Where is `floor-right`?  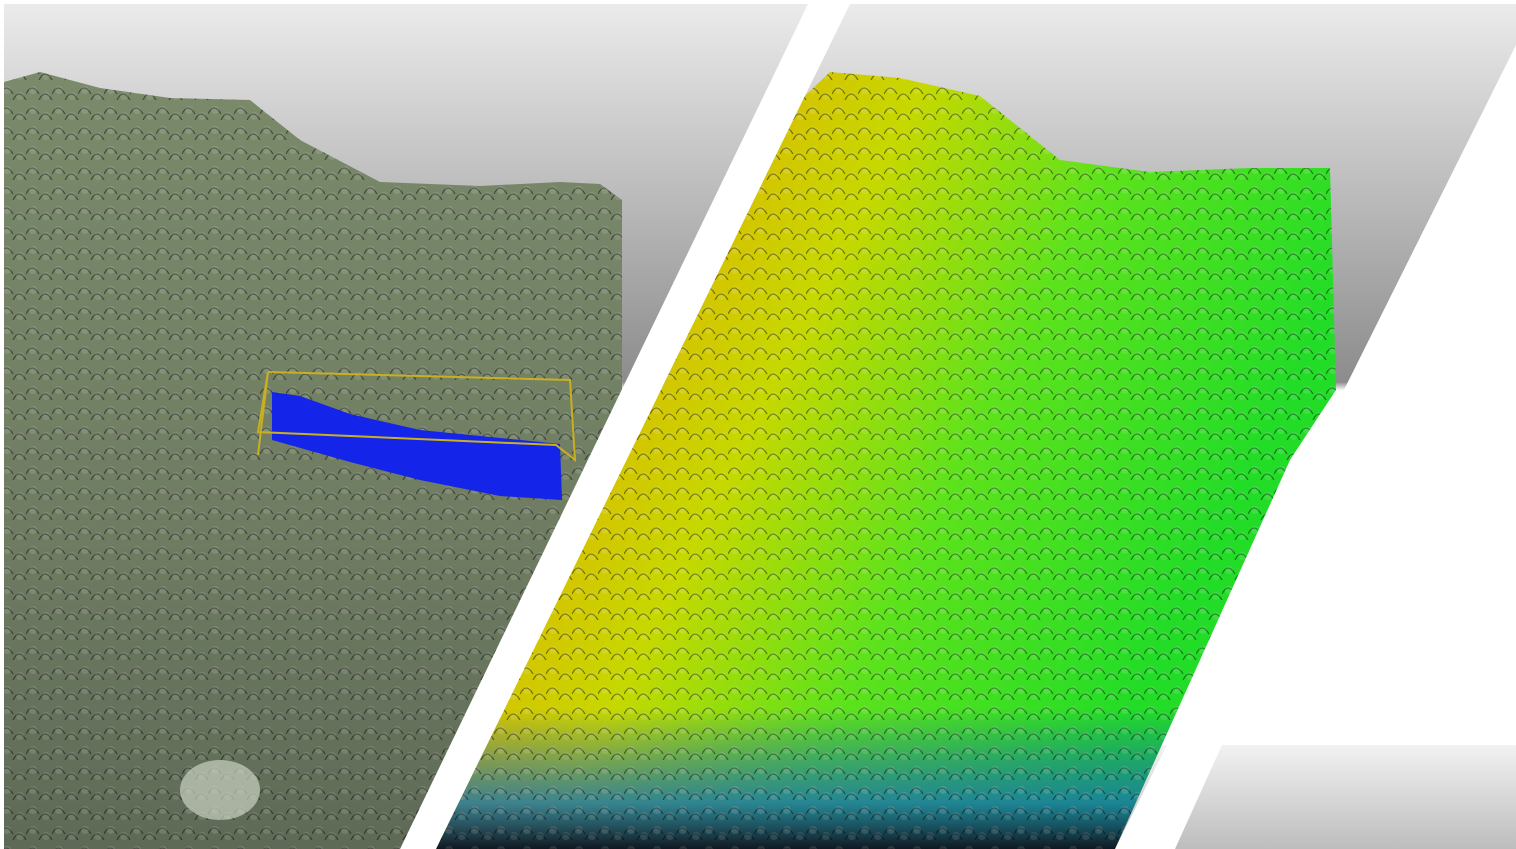 floor-right is located at coordinates (1345, 797).